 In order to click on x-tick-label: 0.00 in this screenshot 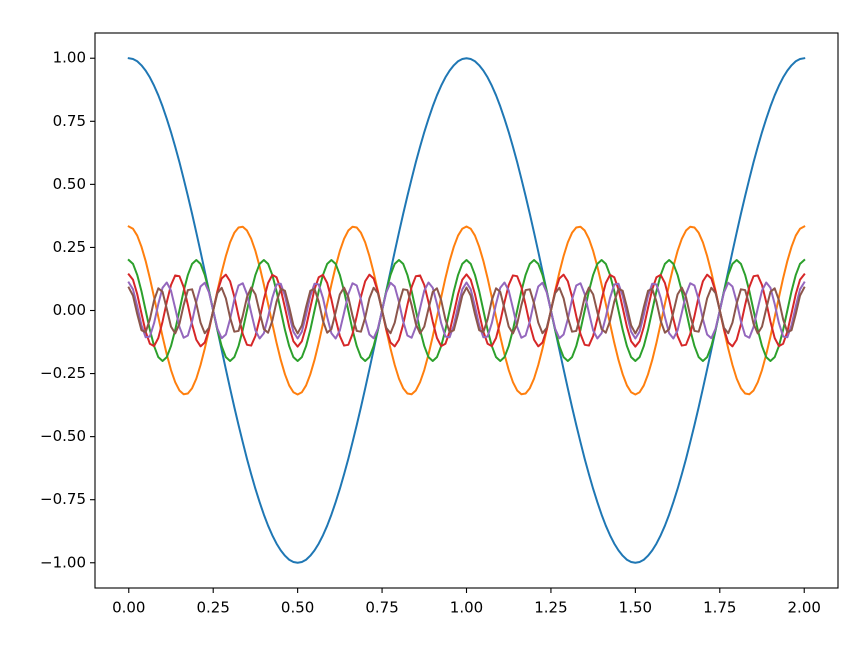, I will do `click(128, 608)`.